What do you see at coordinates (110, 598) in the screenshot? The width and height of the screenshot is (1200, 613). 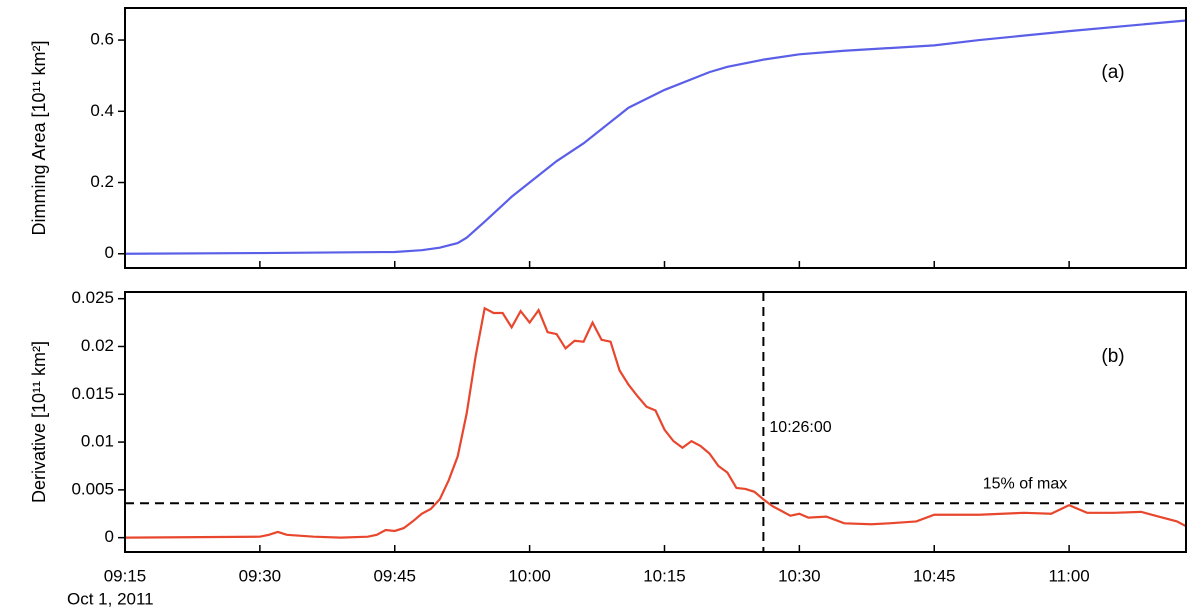 I see `x-axis-label: Oct 1, 2011` at bounding box center [110, 598].